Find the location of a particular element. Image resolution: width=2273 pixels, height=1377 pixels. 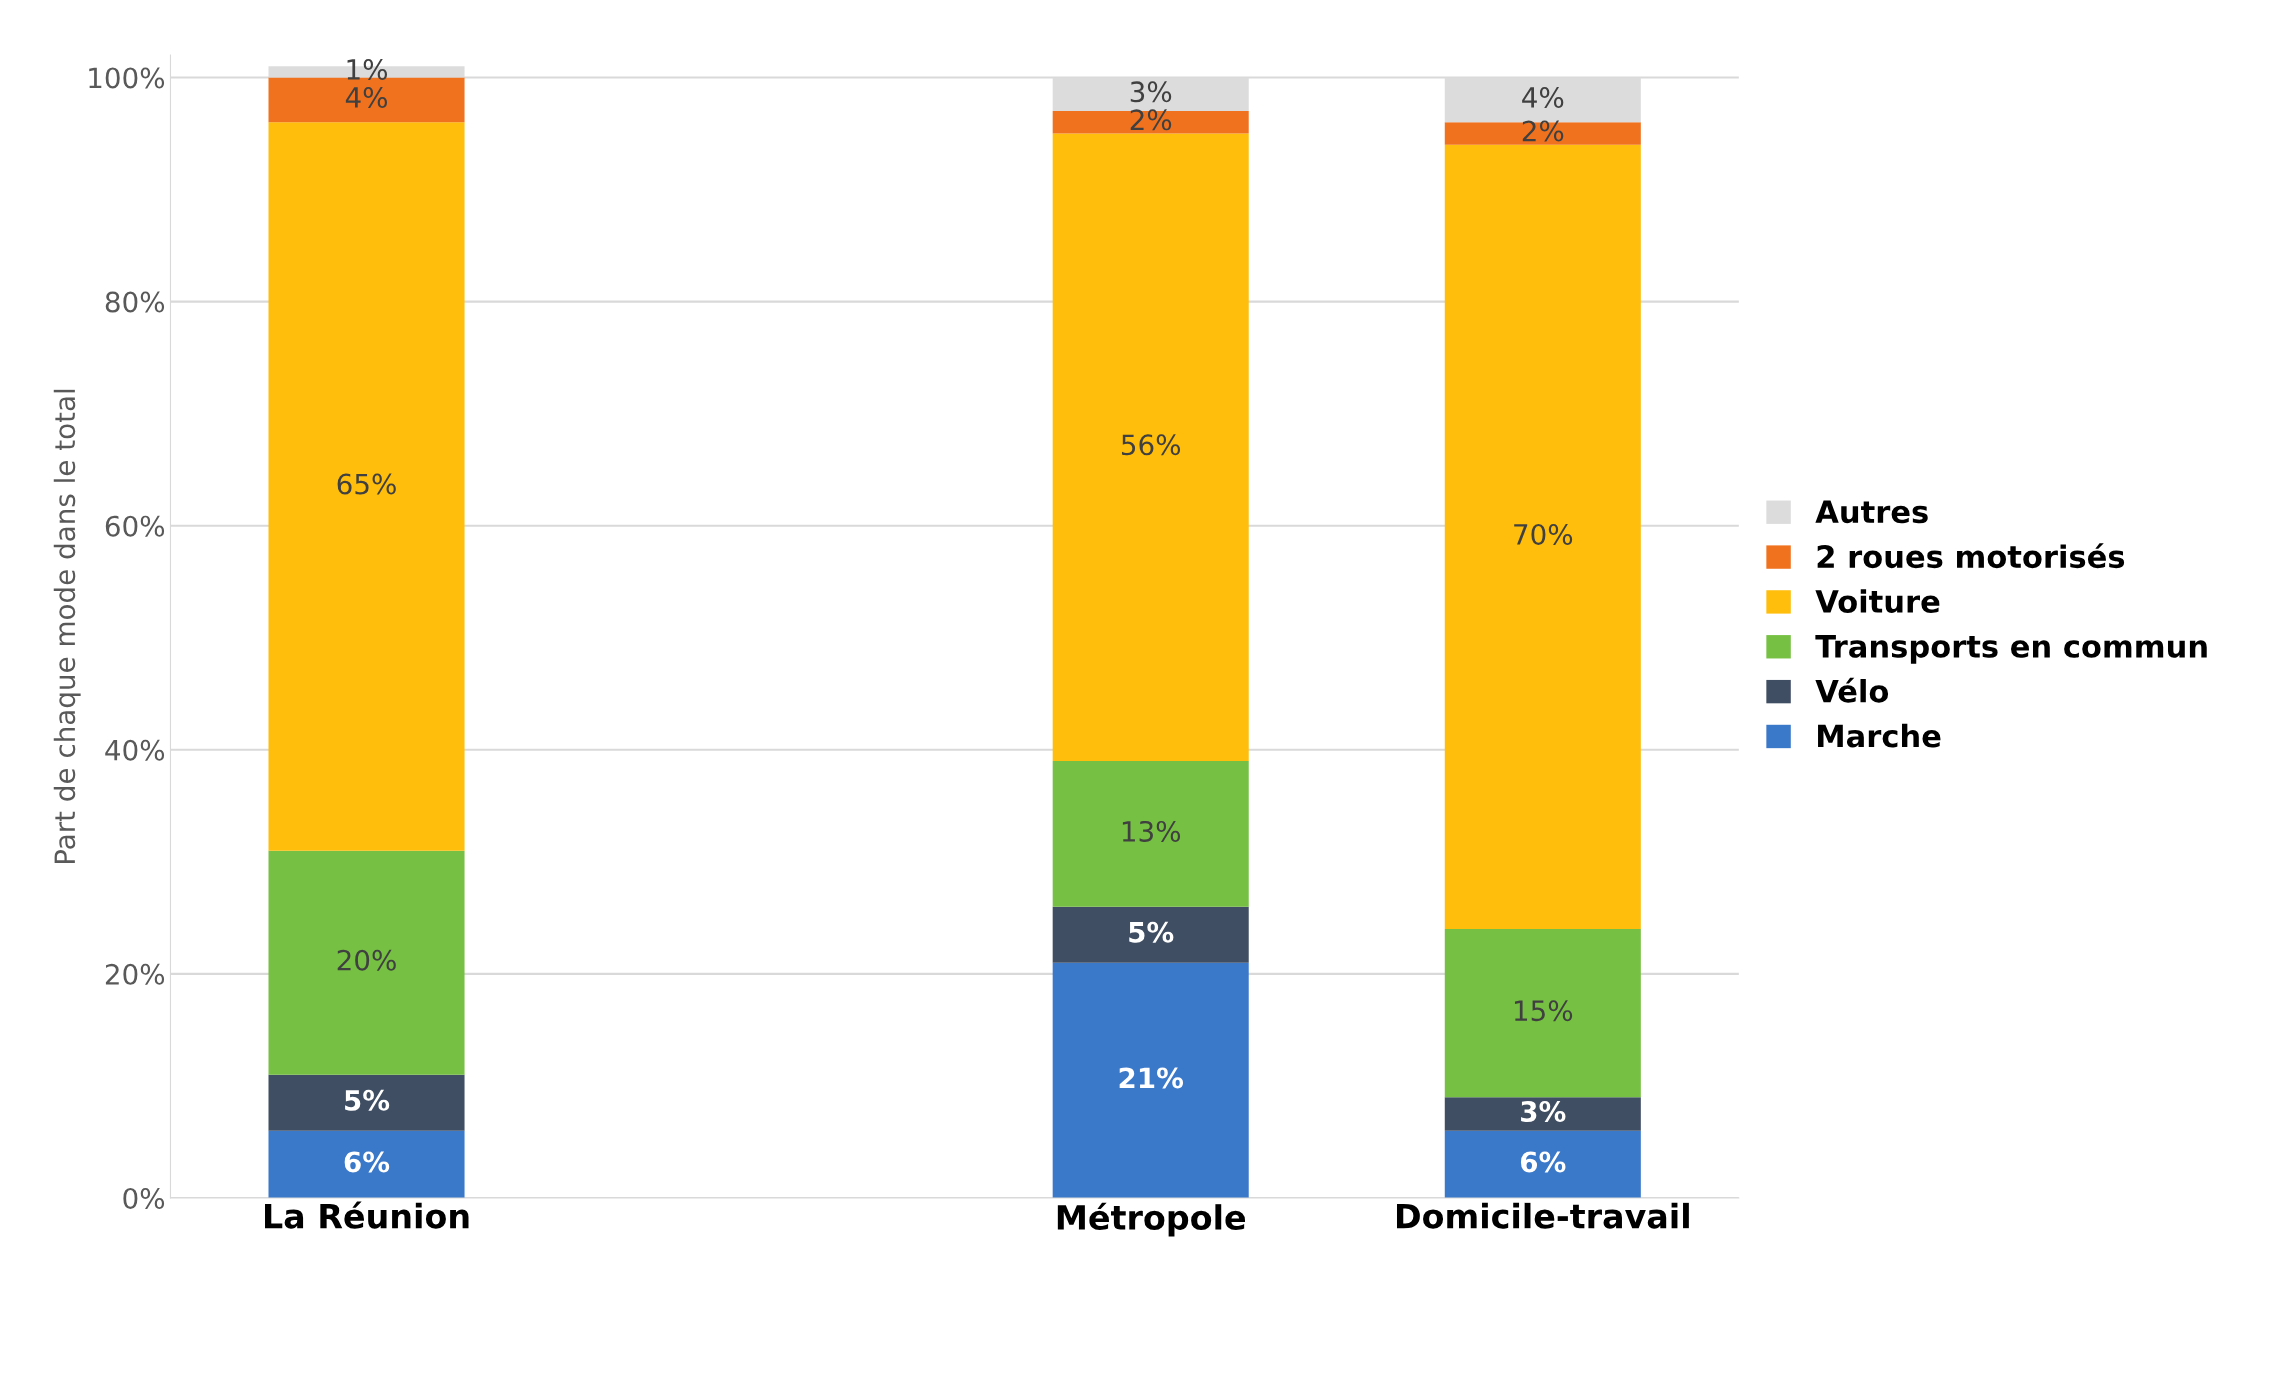

data-label: 70% is located at coordinates (1543, 534).